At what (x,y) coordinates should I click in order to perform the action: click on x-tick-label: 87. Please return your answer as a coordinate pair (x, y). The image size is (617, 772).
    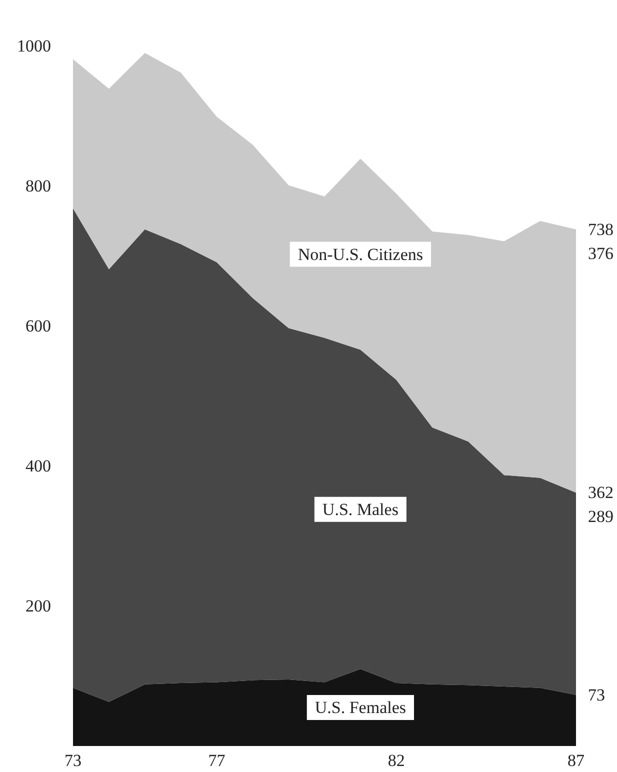
    Looking at the image, I should click on (576, 760).